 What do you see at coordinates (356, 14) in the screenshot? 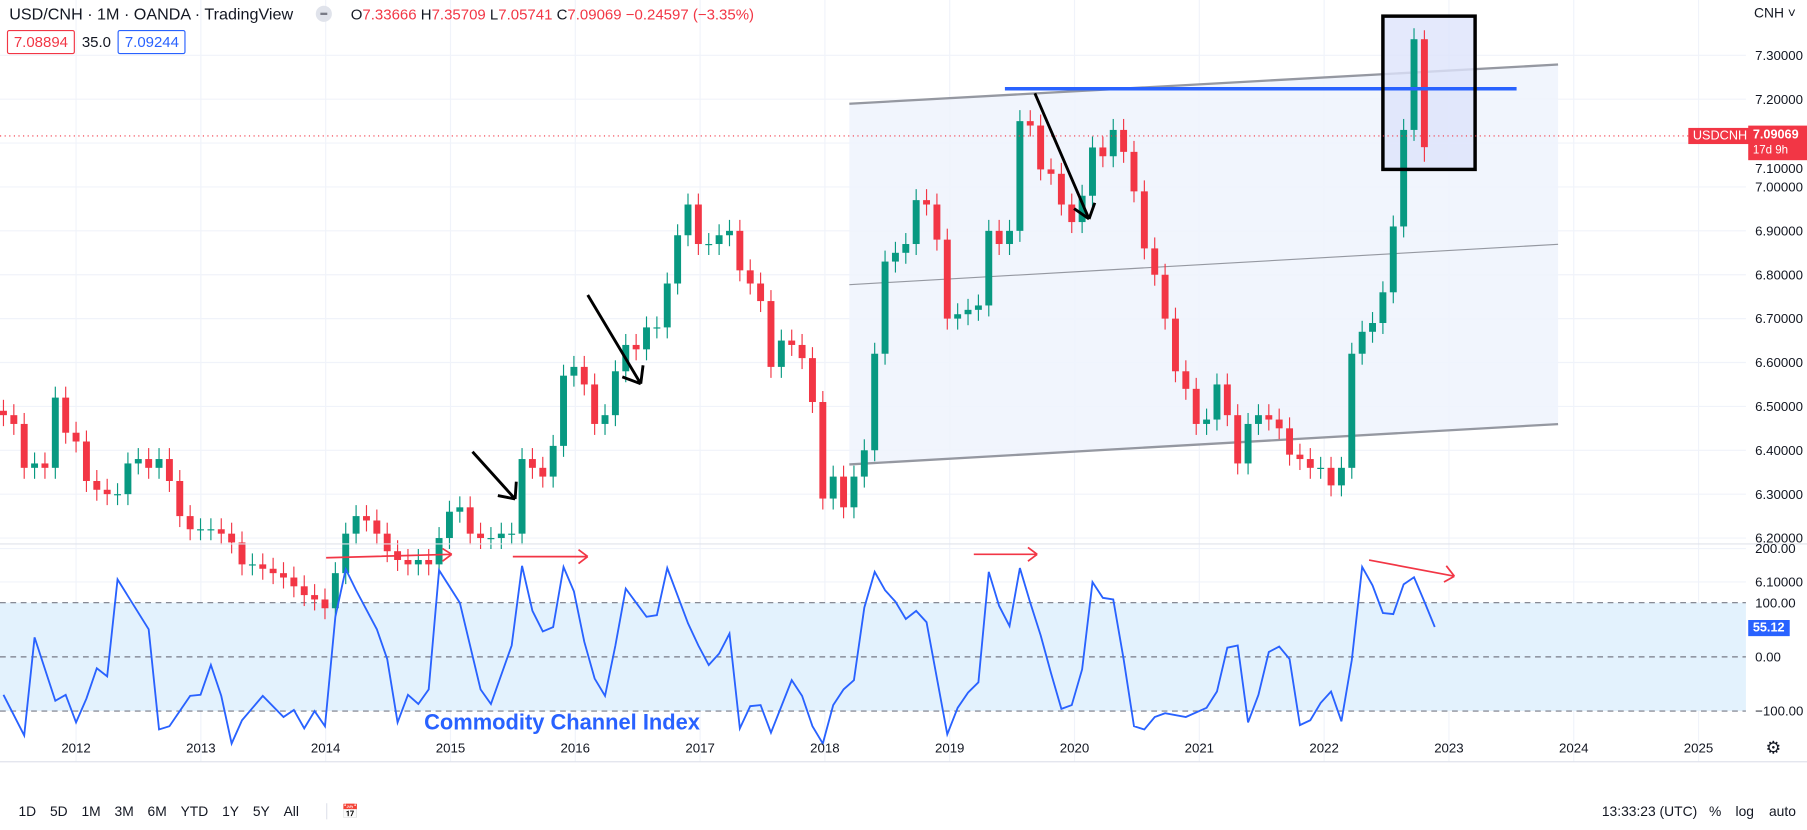
I see `open-label: O` at bounding box center [356, 14].